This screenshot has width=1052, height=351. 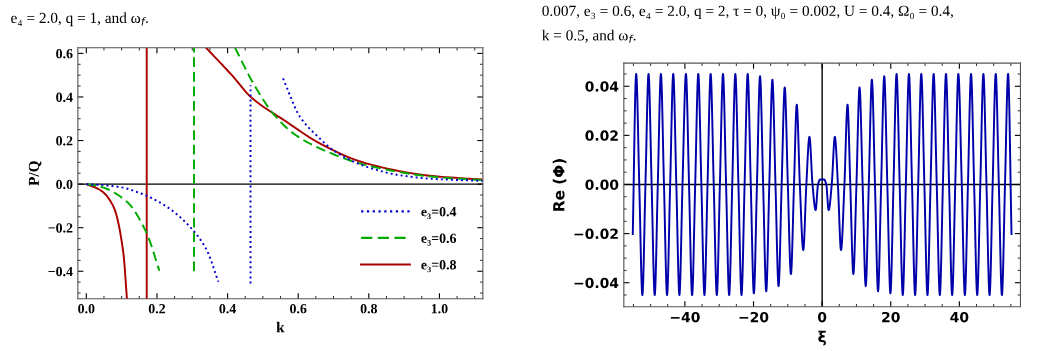 I want to click on y-axis-title: Re (Φ), so click(x=559, y=185).